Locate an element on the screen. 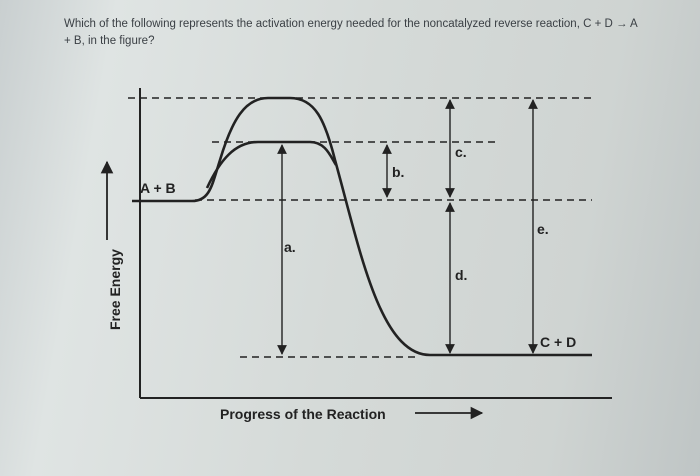 This screenshot has width=700, height=476. catalyzed-curve is located at coordinates (271, 164).